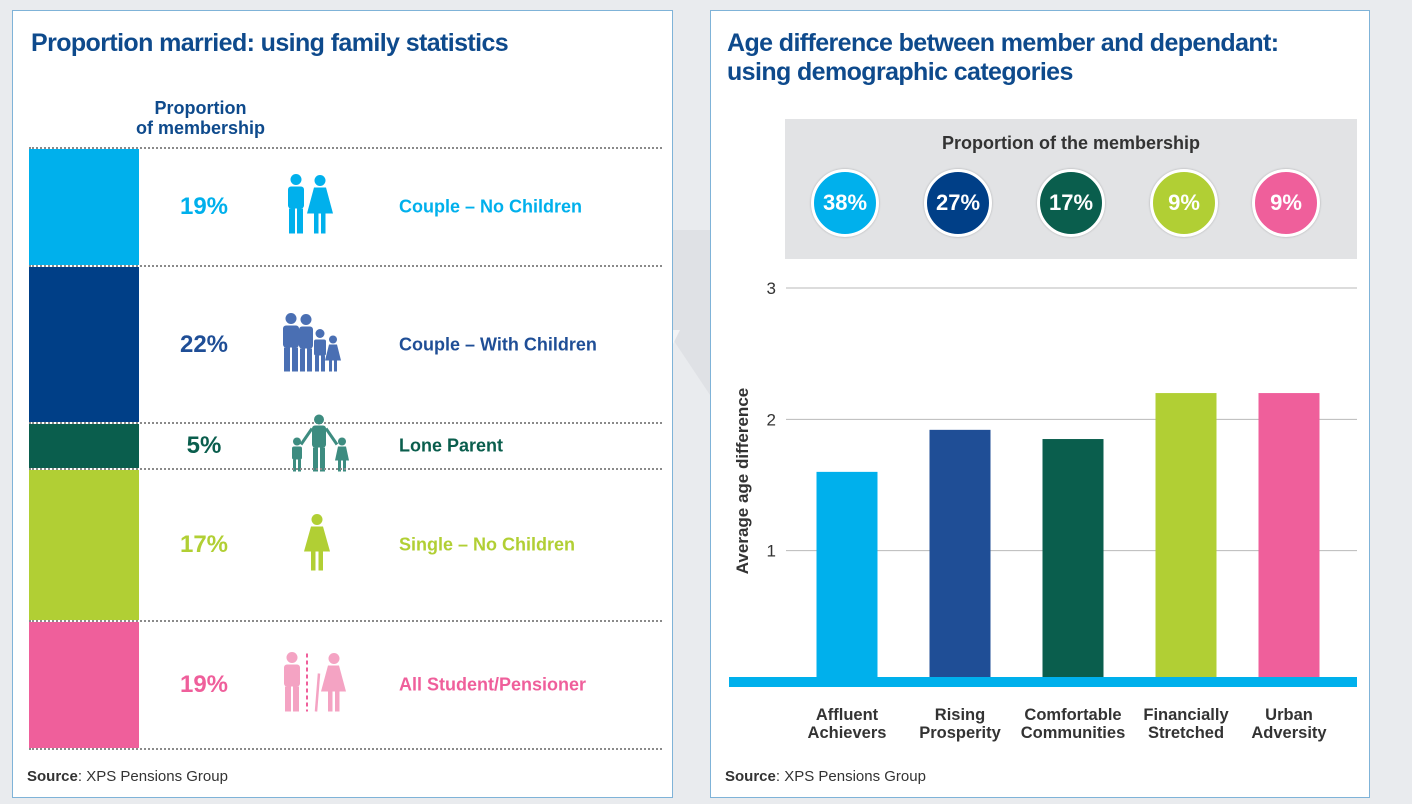  I want to click on table-row: 22%, so click(345, 344).